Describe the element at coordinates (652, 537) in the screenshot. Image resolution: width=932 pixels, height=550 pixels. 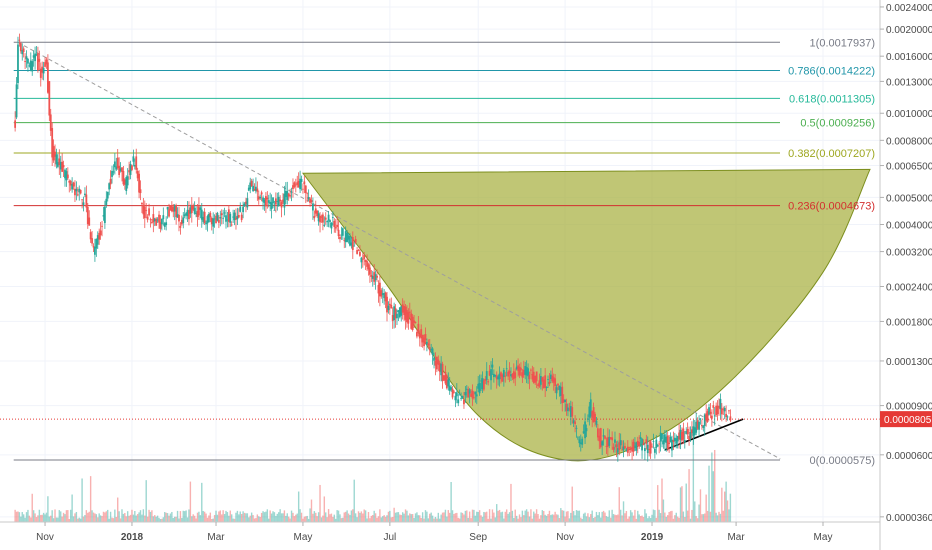
I see `x-tick-label: 2019` at that location.